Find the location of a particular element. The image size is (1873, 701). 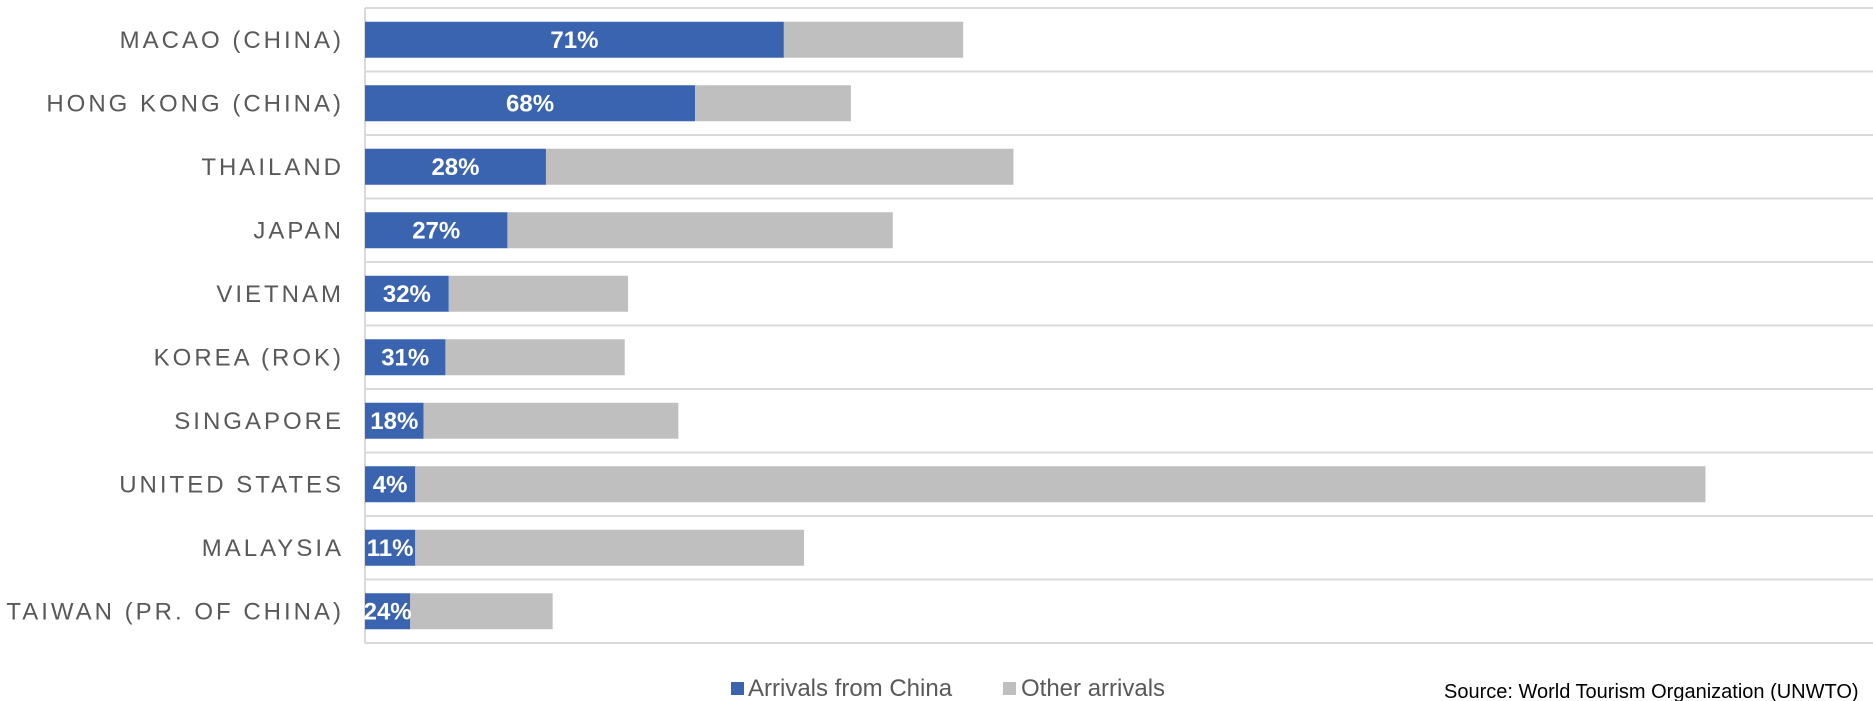

data-label: 68% is located at coordinates (530, 103).